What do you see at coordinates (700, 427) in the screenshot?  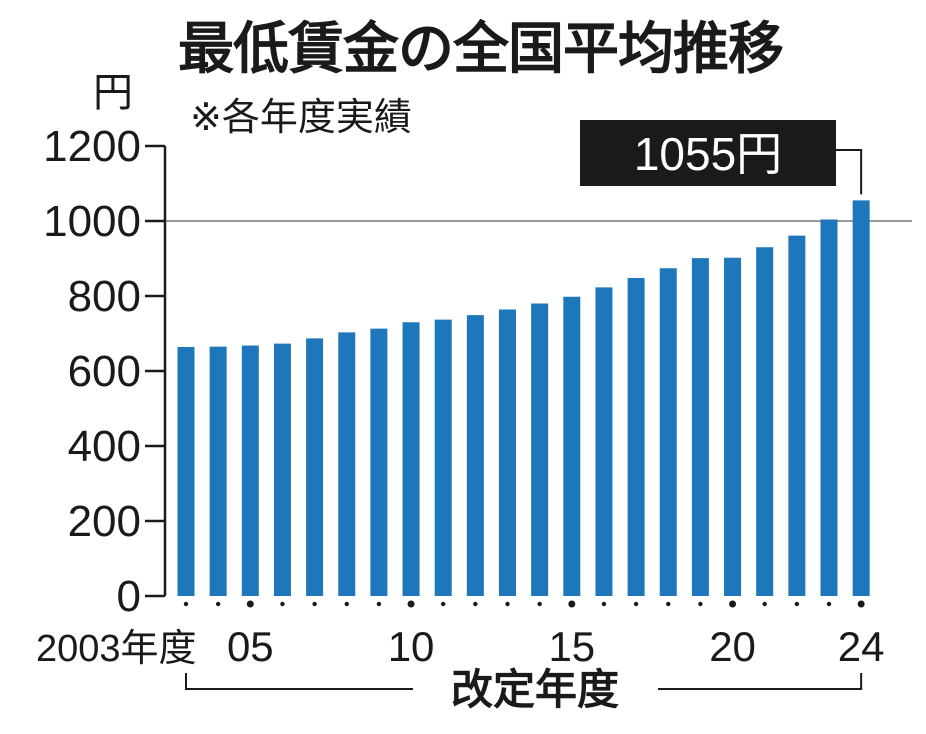 I see `bar-2019` at bounding box center [700, 427].